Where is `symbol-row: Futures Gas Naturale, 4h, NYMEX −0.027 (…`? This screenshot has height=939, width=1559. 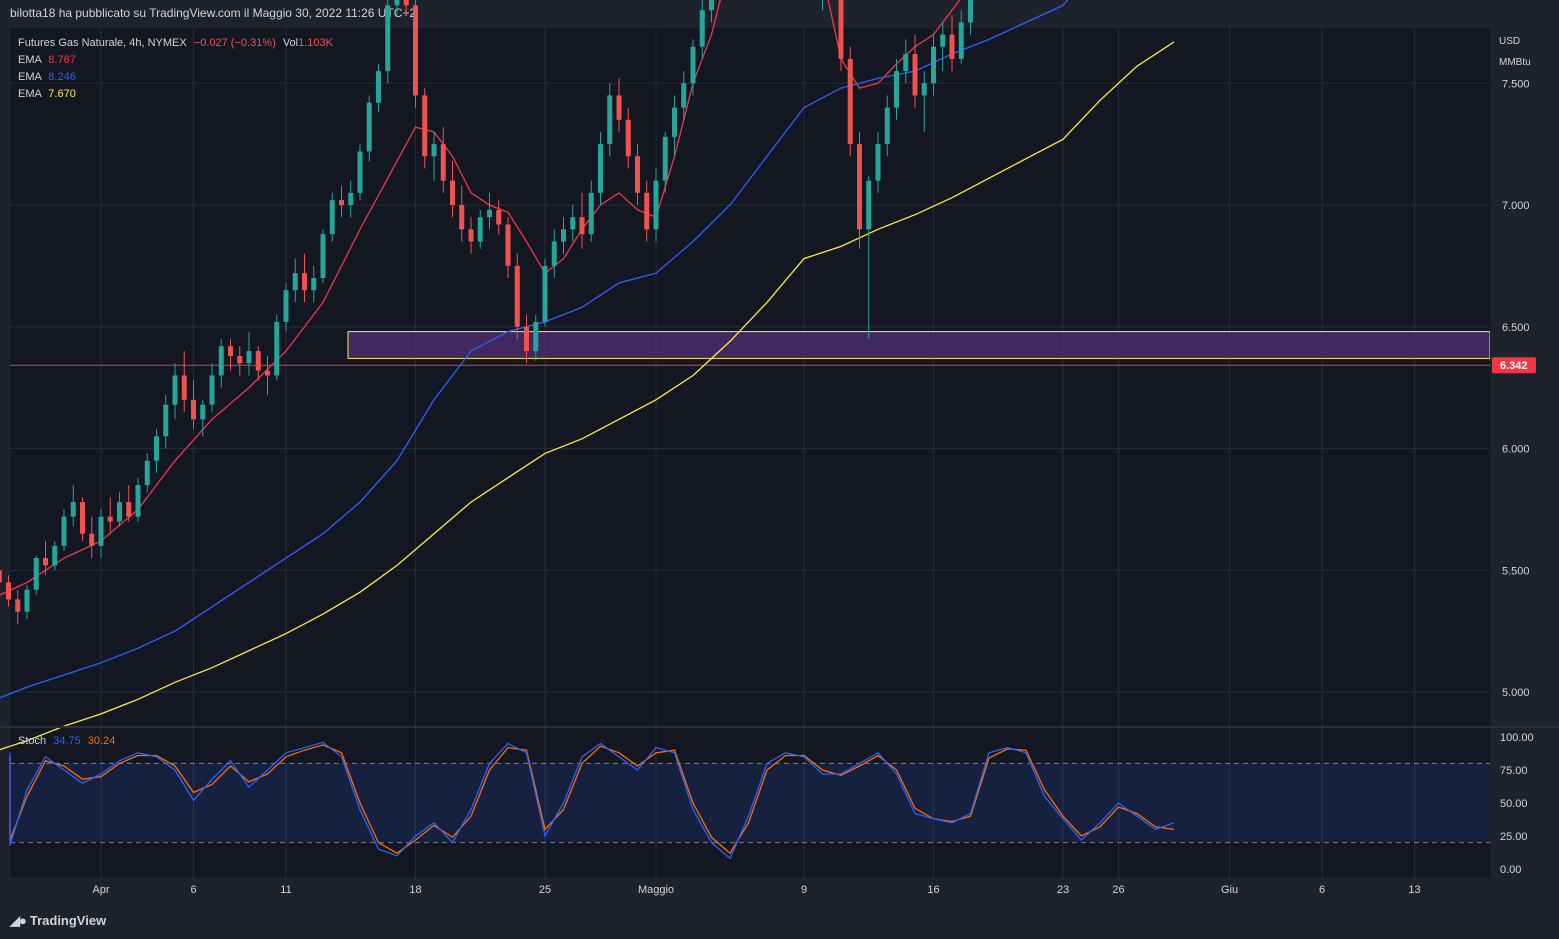 symbol-row: Futures Gas Naturale, 4h, NYMEX −0.027 (… is located at coordinates (175, 43).